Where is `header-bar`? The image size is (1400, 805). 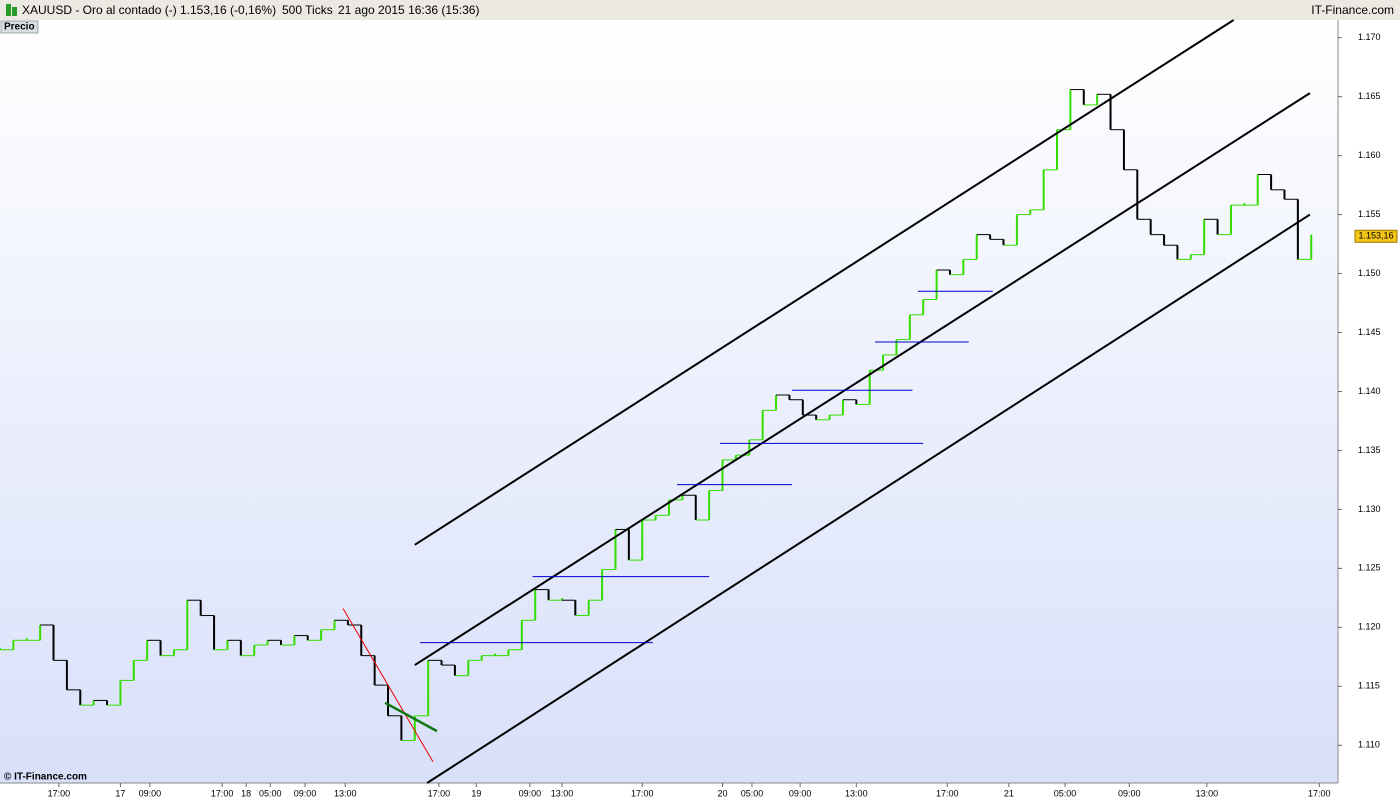
header-bar is located at coordinates (700, 10).